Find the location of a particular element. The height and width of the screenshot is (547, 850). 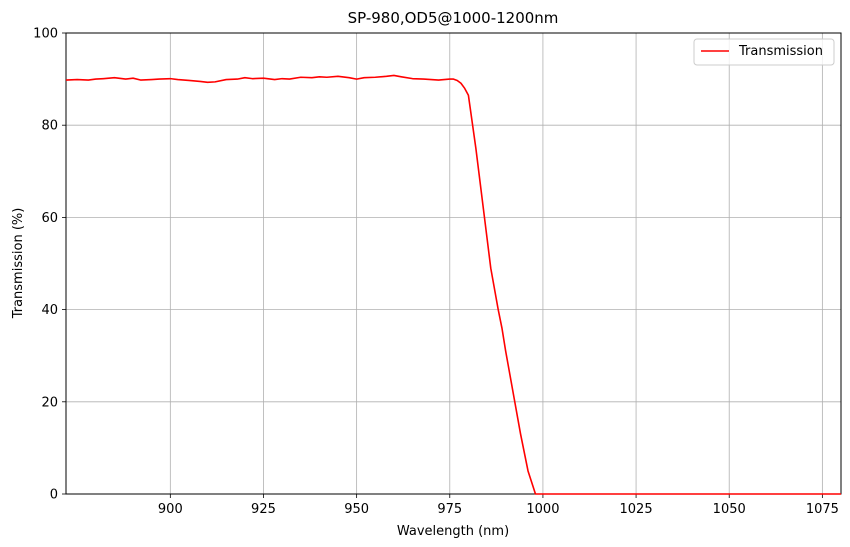

legend: Transmission is located at coordinates (764, 52).